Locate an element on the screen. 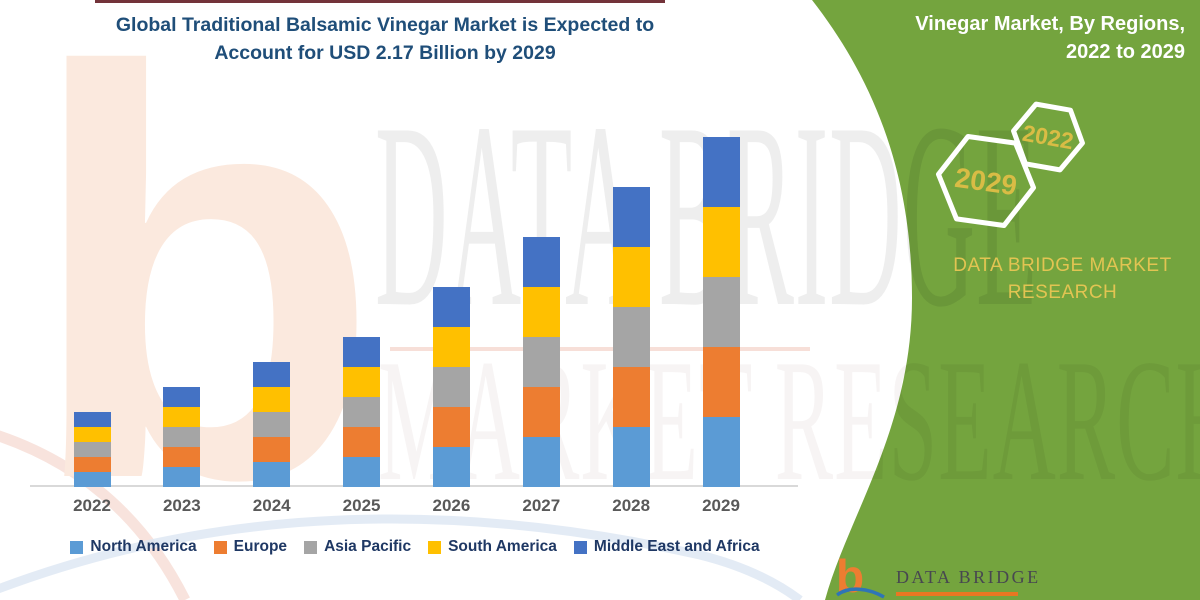 The width and height of the screenshot is (1200, 600). footer-brand-text: DATA BRIDGE is located at coordinates (968, 577).